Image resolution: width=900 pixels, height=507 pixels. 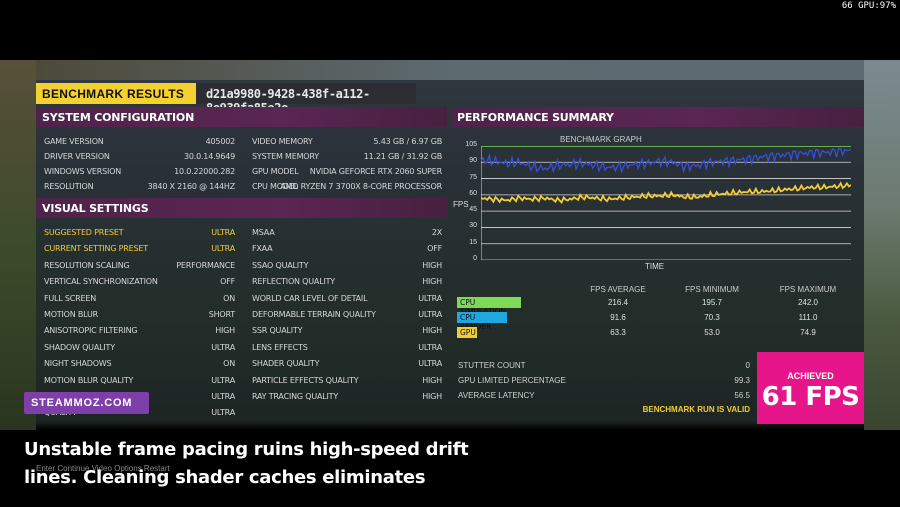 I want to click on settings-label: SYSTEM MEMORY, so click(x=285, y=156).